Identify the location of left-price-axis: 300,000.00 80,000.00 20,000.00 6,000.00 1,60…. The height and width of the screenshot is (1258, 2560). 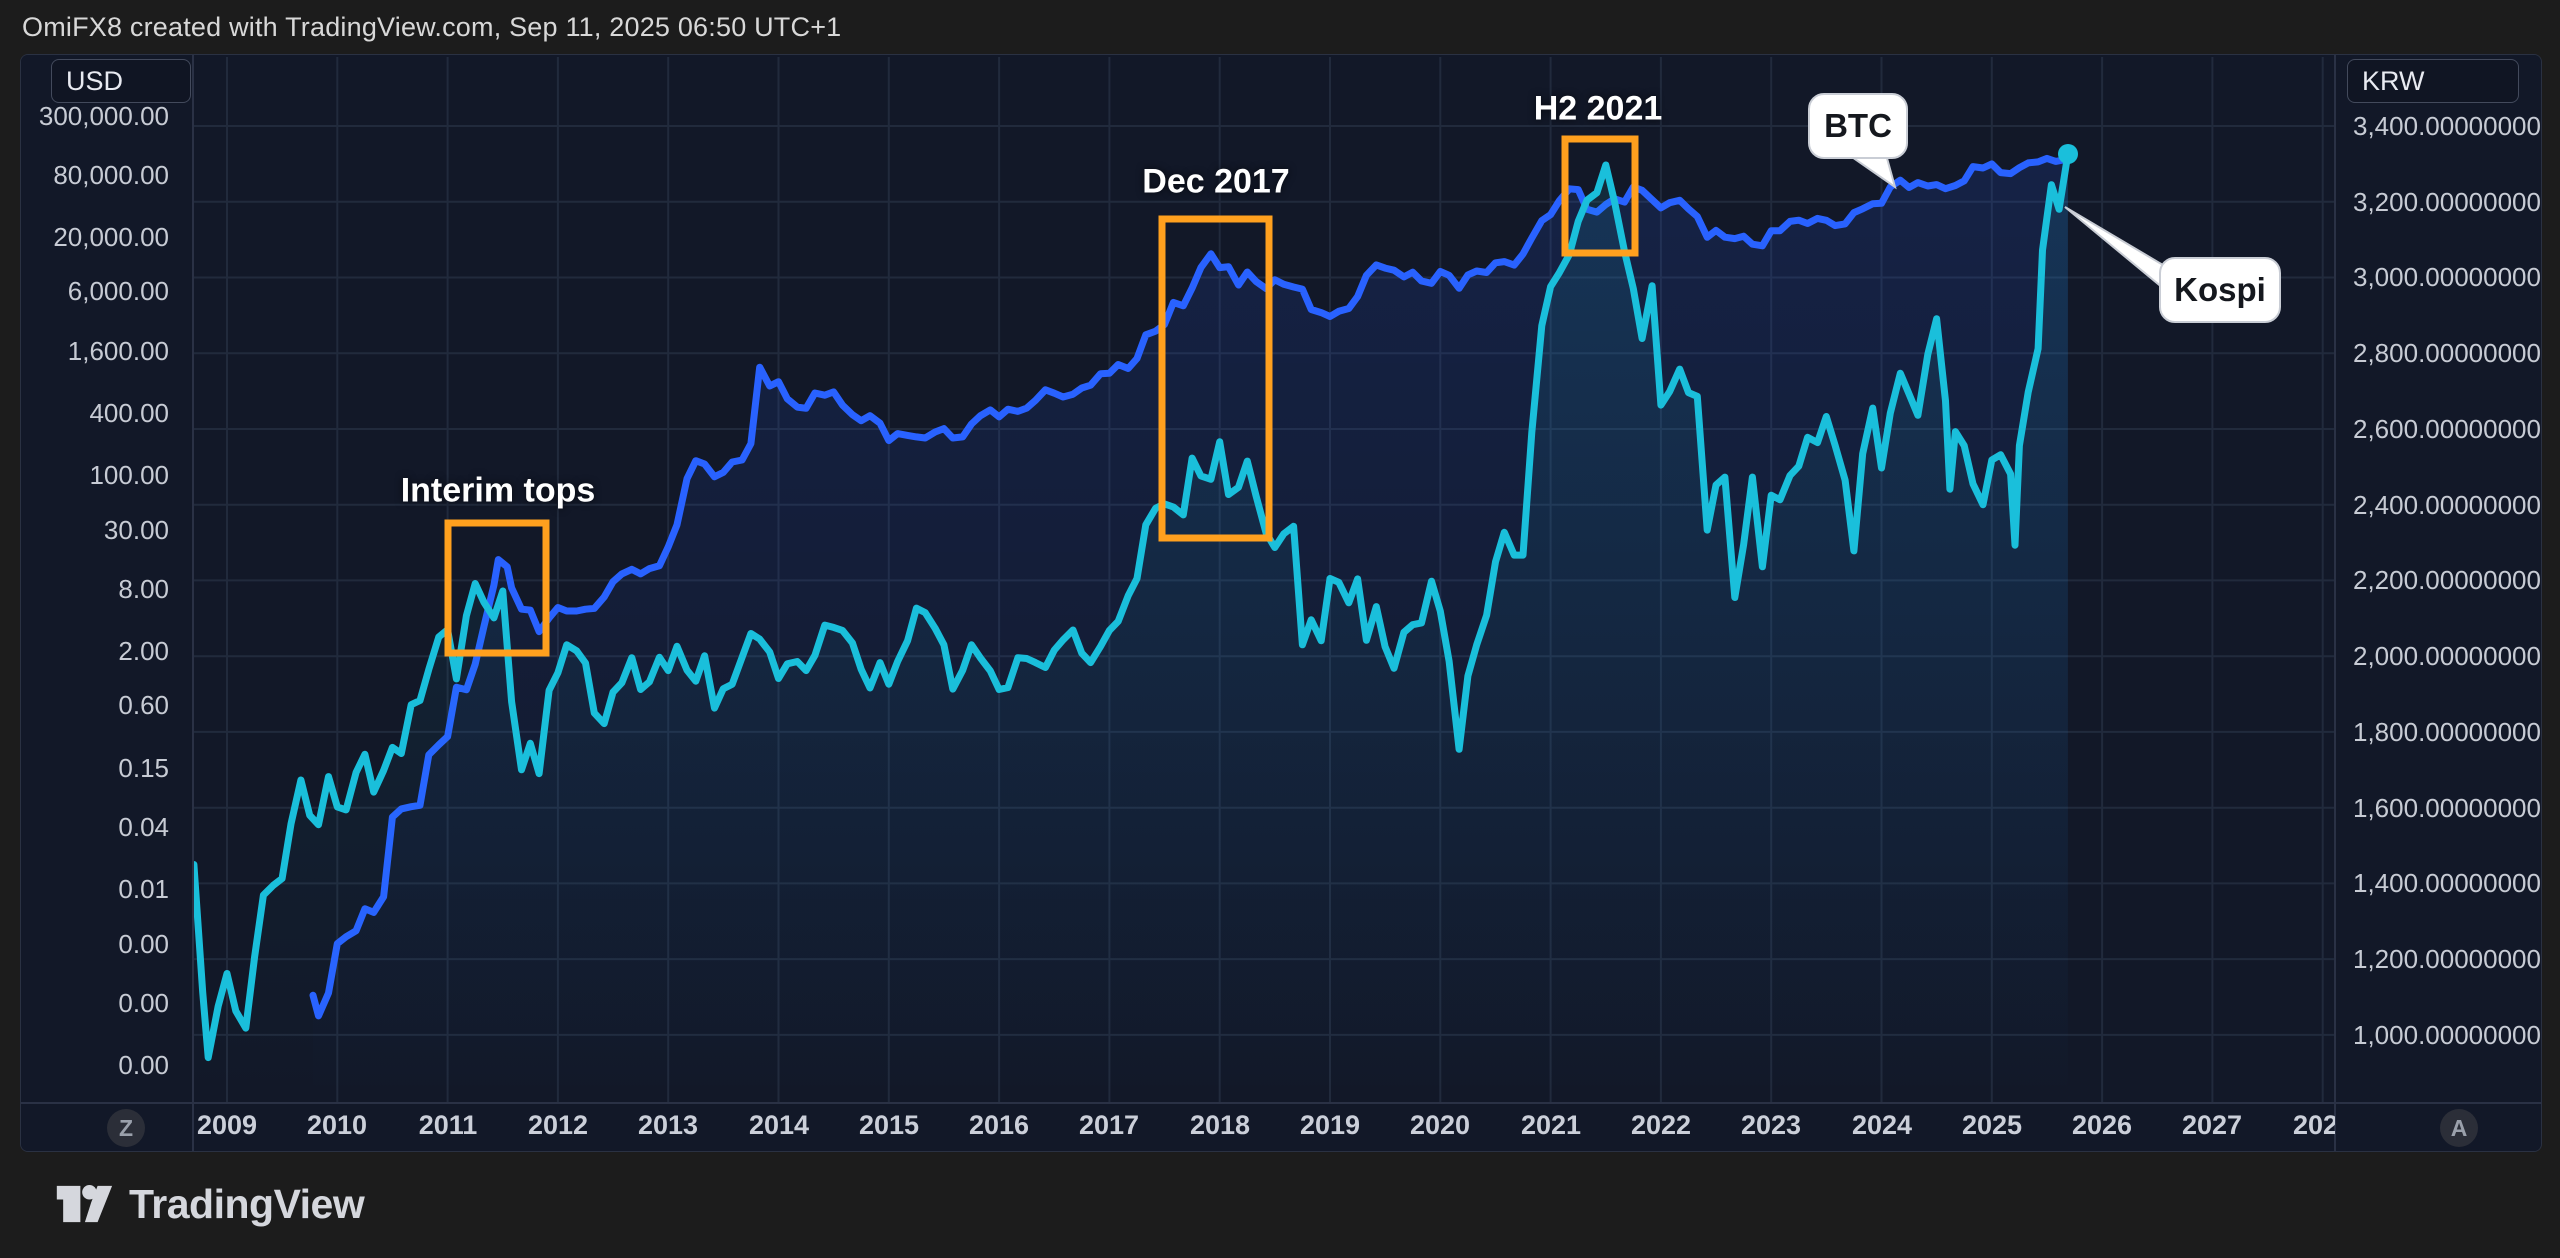
(96, 579).